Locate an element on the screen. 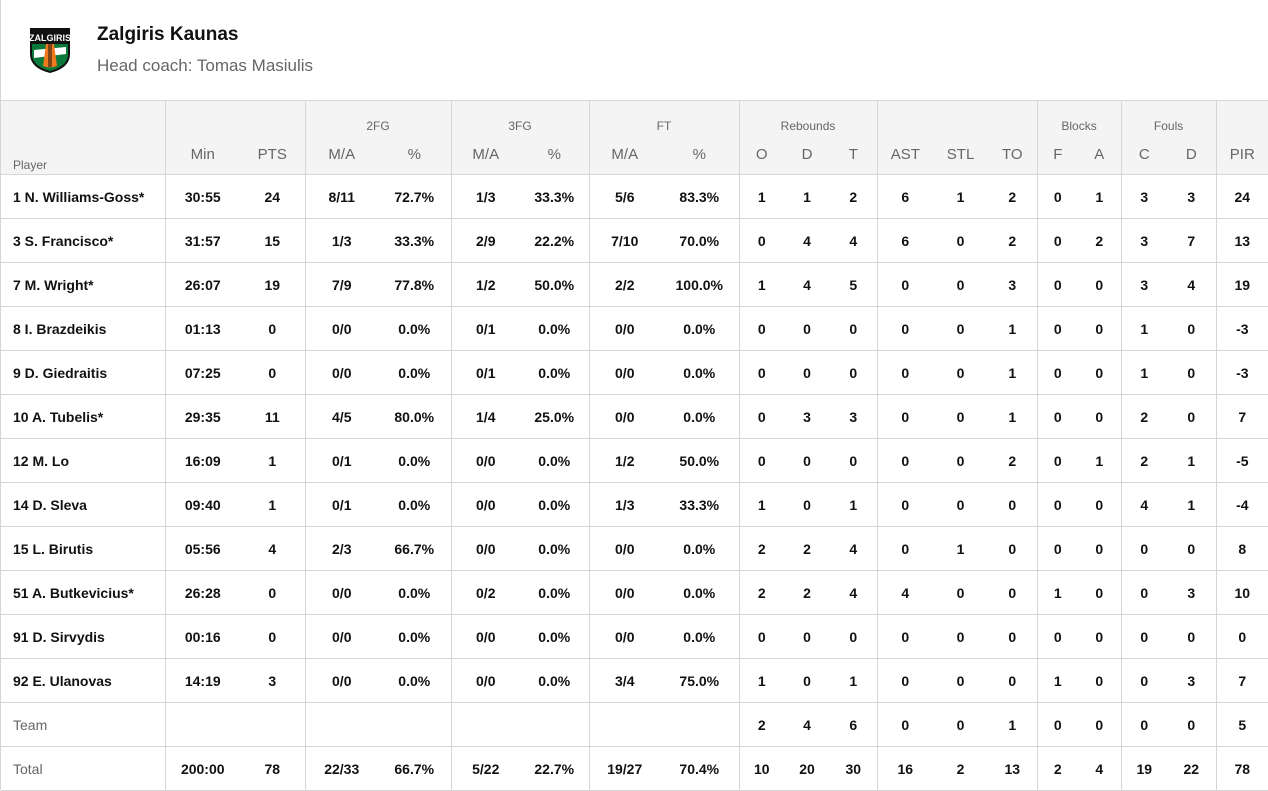  player-name-link: 14 D. Sleva is located at coordinates (83, 504).